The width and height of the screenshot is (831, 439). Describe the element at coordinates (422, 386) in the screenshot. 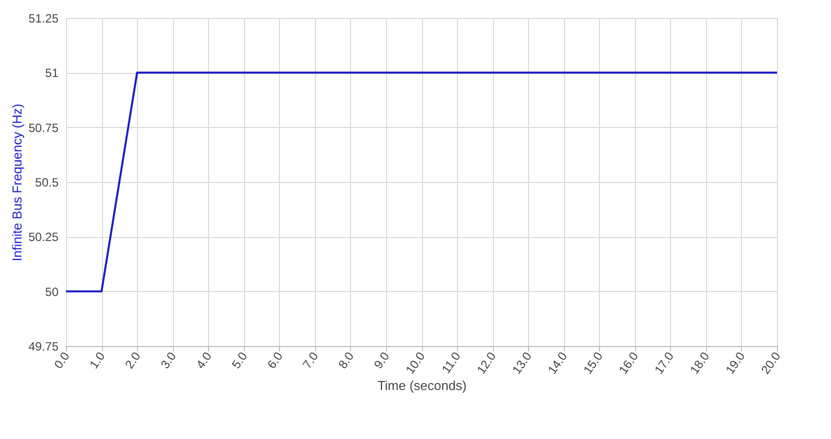

I see `x-axis-title: Time (seconds)` at that location.